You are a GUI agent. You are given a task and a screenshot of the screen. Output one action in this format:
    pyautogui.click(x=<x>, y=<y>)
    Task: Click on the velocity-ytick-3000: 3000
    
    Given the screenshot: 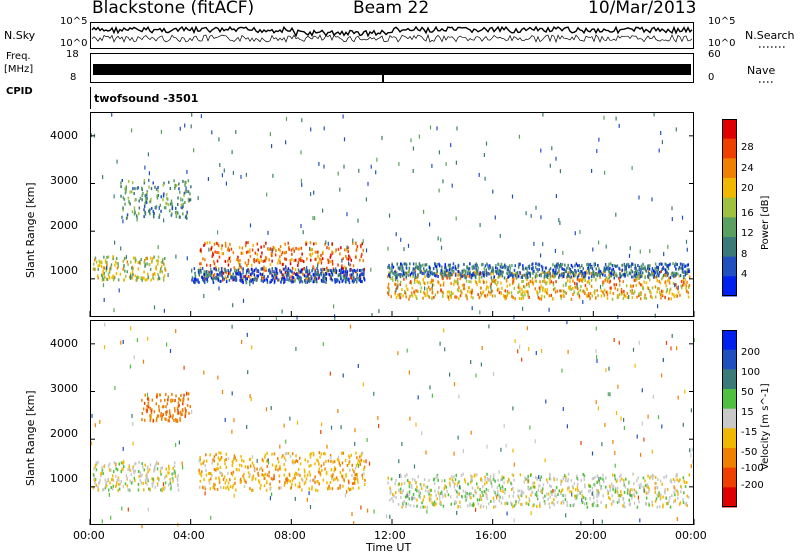 What is the action you would take?
    pyautogui.click(x=64, y=388)
    